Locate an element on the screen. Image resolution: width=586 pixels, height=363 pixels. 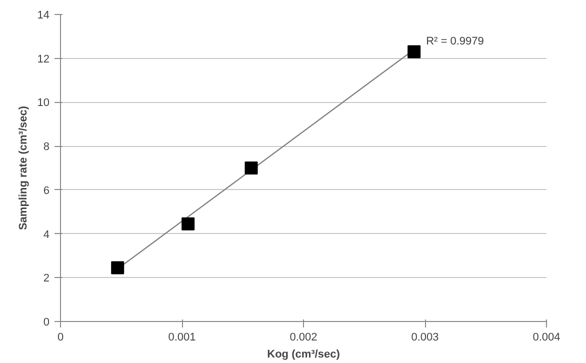
y-tick-label: 8 is located at coordinates (46, 147).